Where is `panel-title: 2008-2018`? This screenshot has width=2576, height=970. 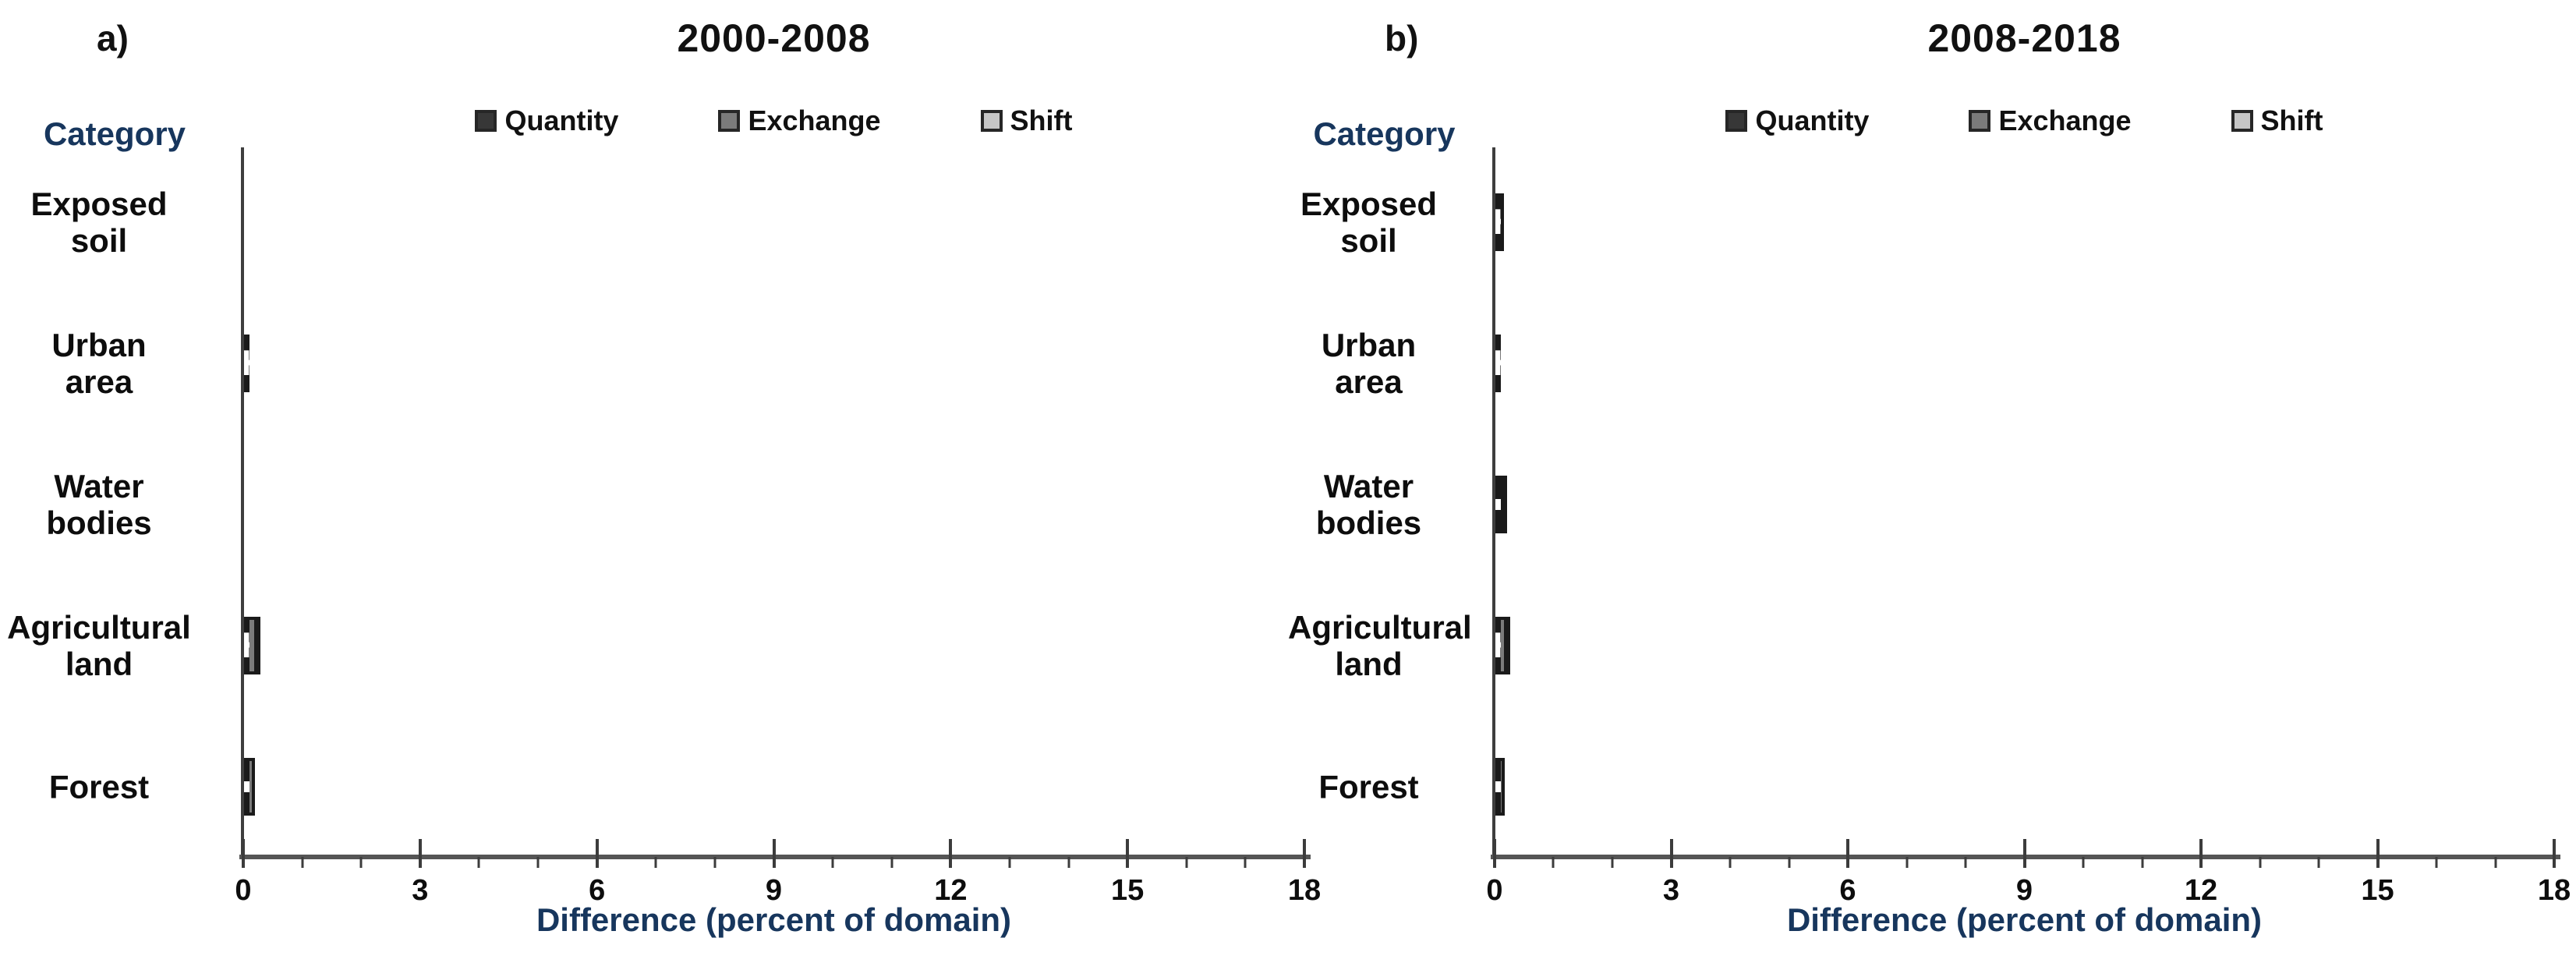 panel-title: 2008-2018 is located at coordinates (2024, 38).